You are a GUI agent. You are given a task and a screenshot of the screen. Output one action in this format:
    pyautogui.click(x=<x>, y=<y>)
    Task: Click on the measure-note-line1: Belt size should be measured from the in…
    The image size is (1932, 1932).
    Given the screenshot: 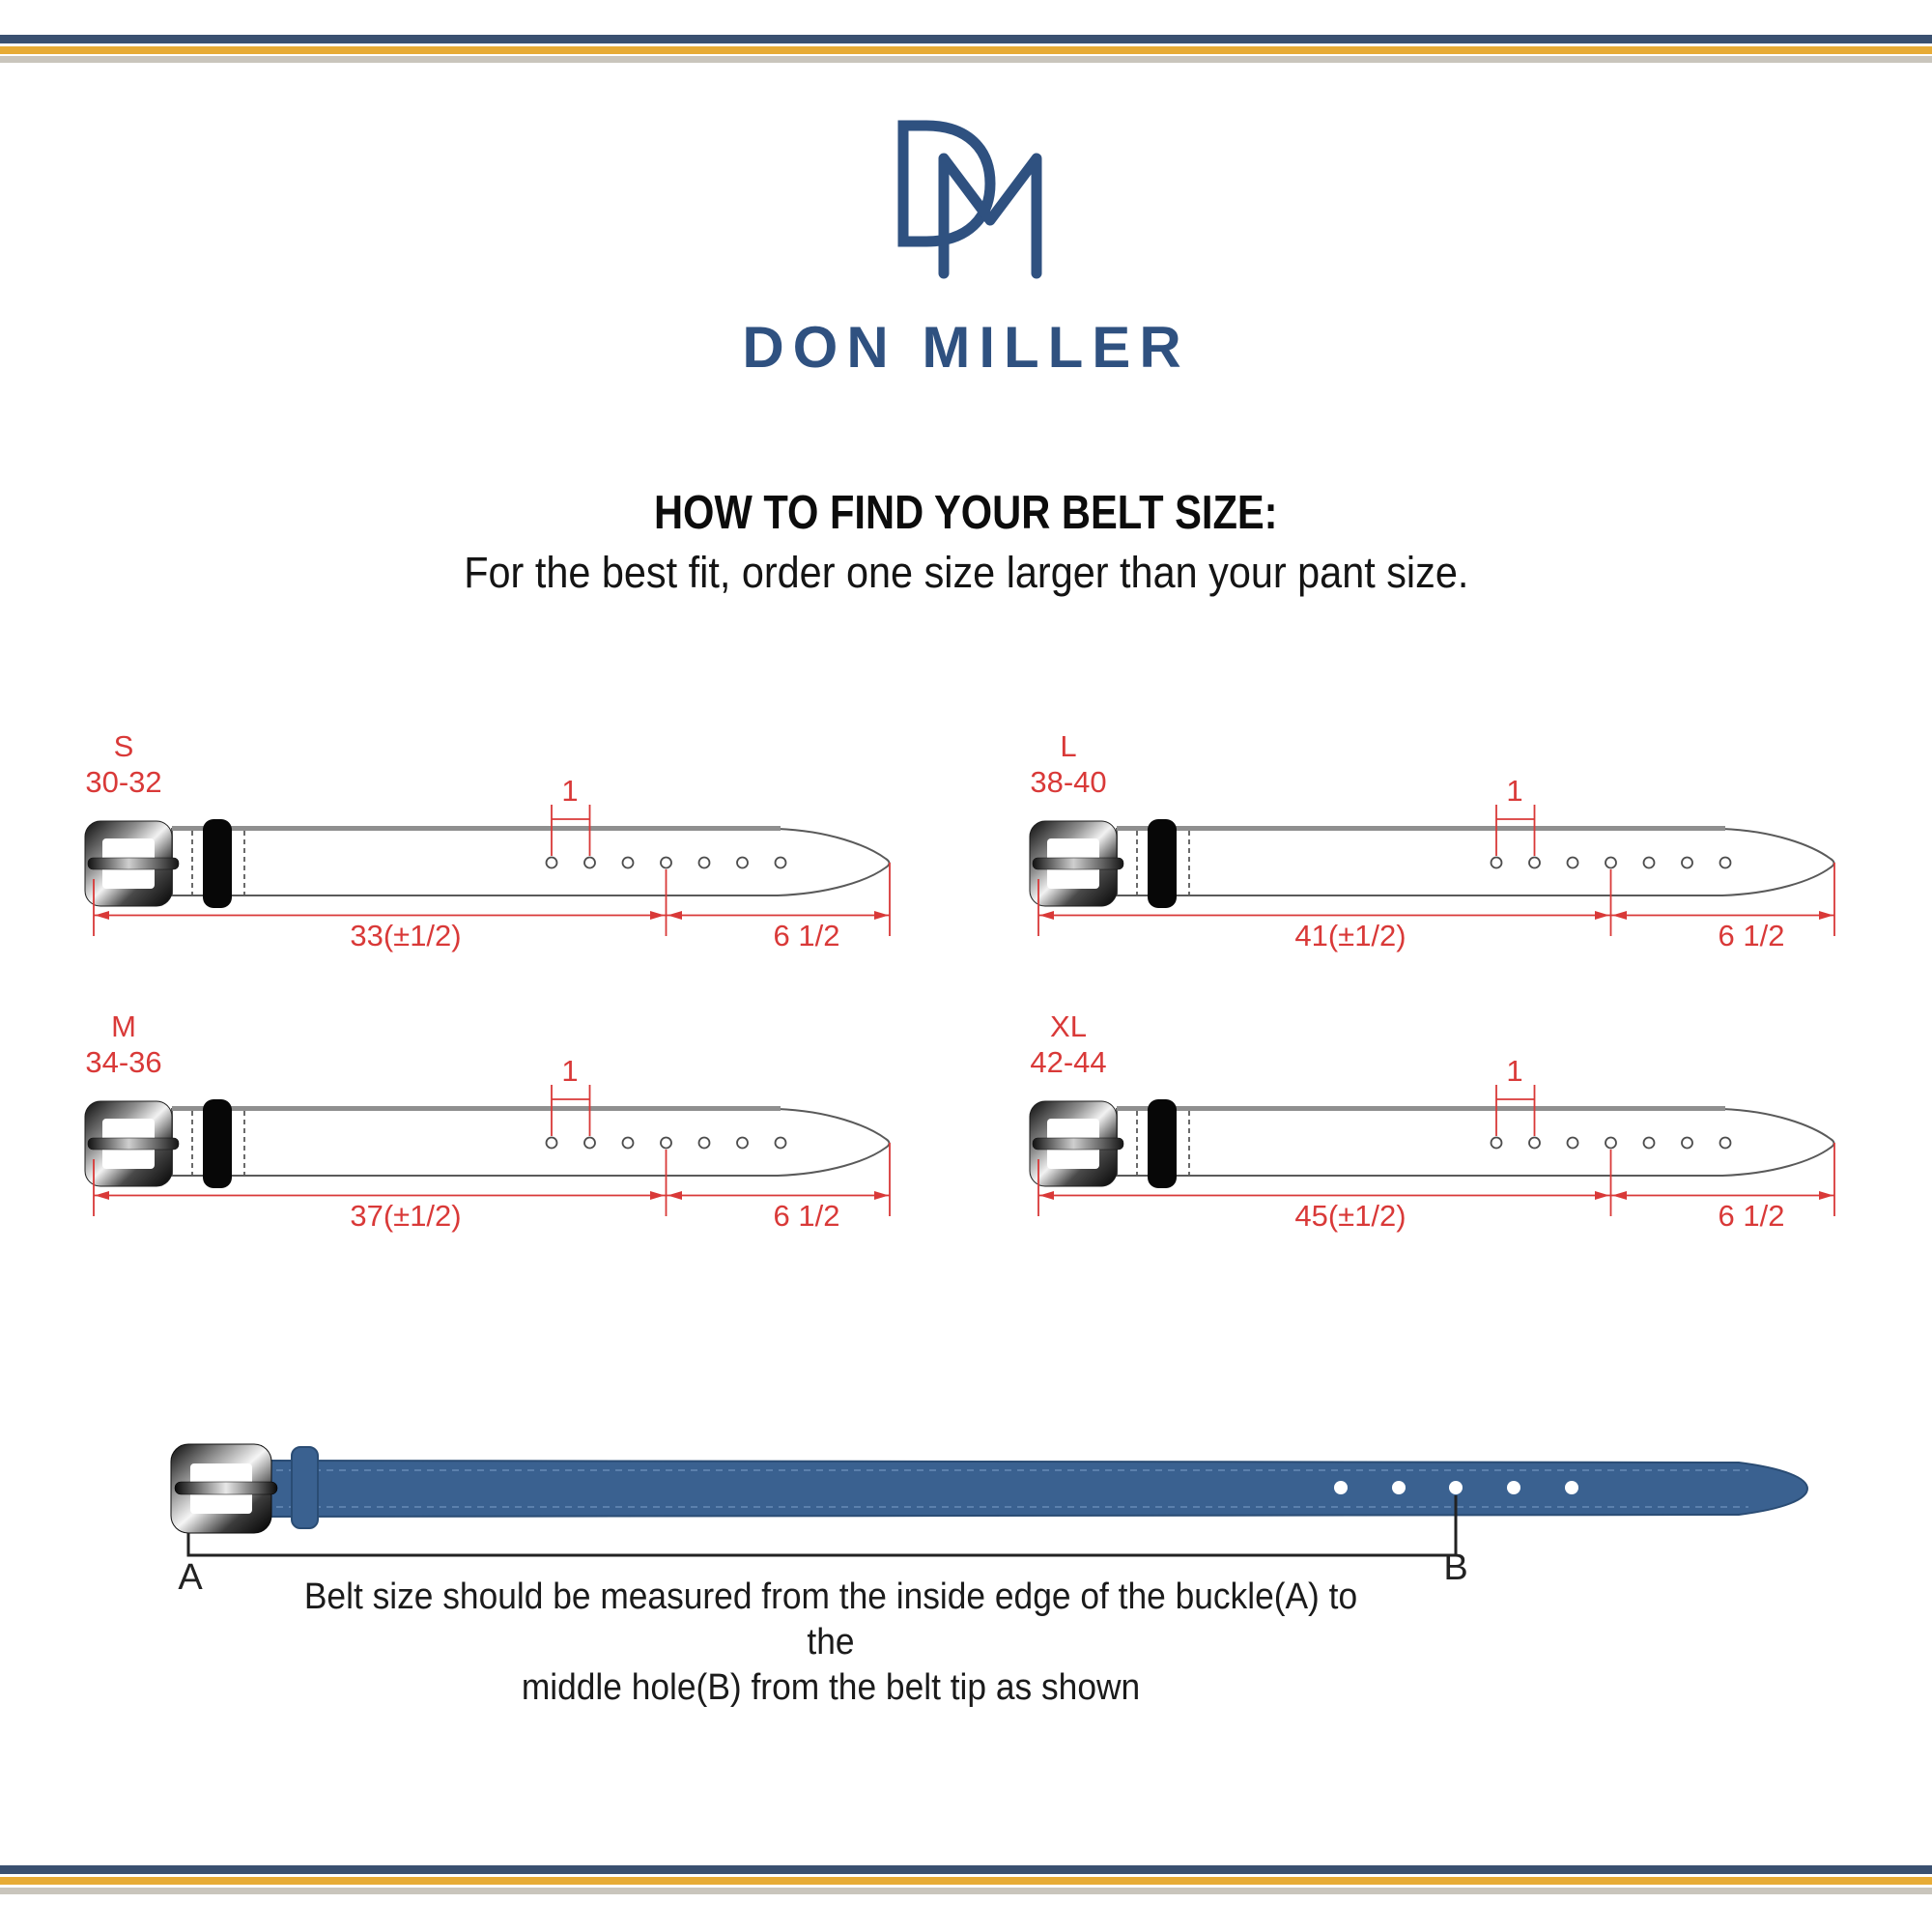 What is the action you would take?
    pyautogui.click(x=830, y=1619)
    